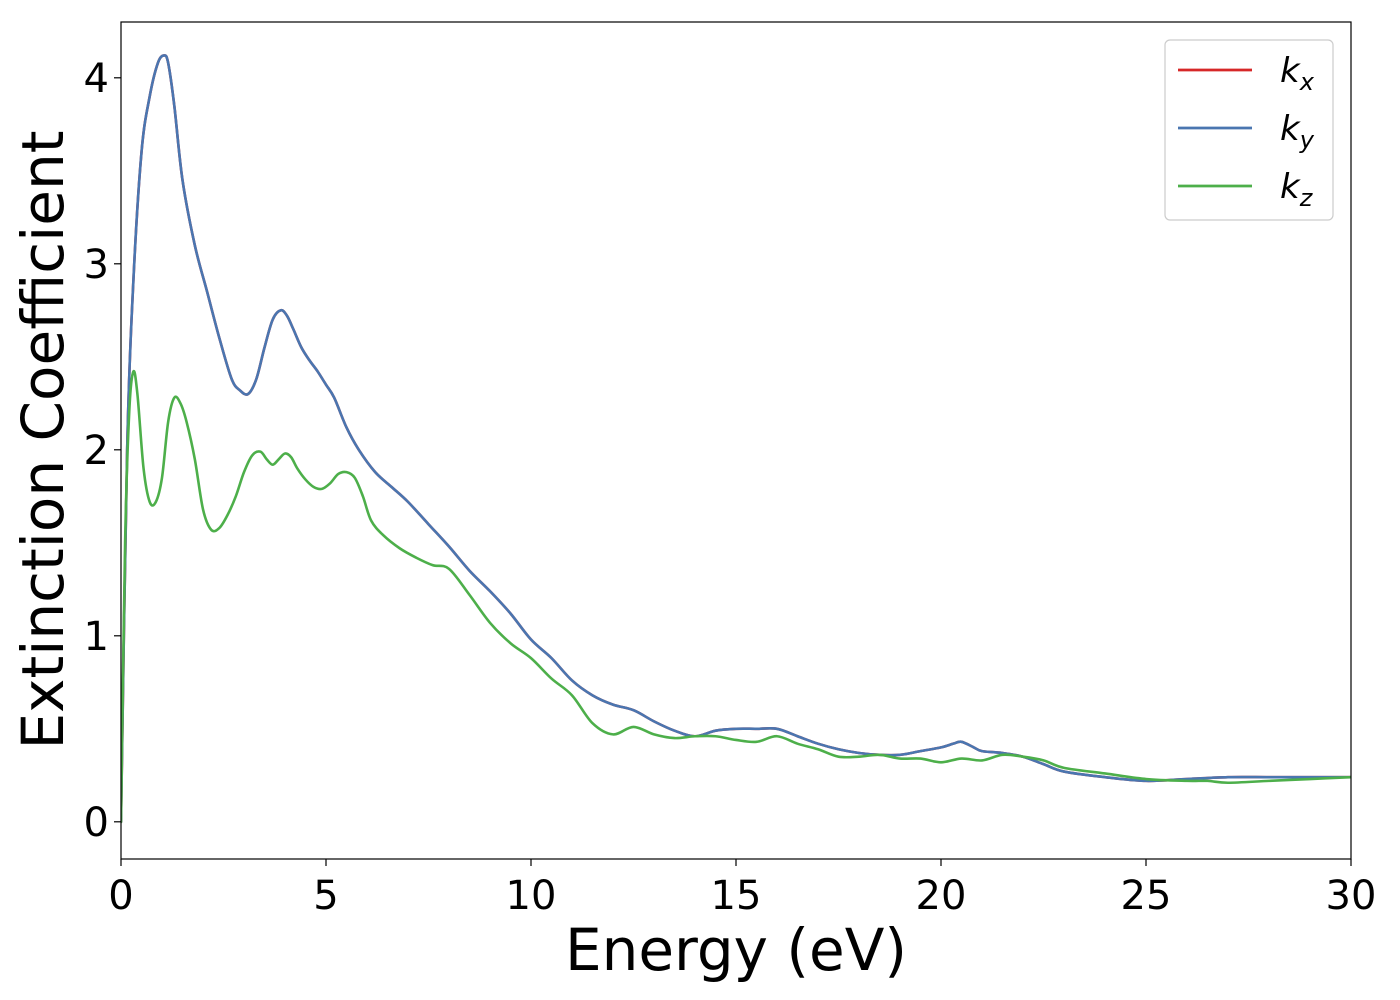 The height and width of the screenshot is (1000, 1400). I want to click on y-tick-label: 2, so click(96, 451).